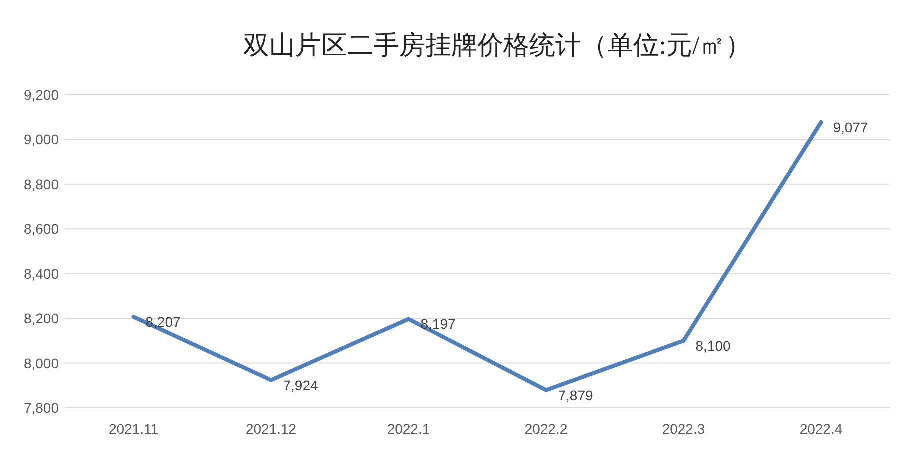 The width and height of the screenshot is (911, 460). Describe the element at coordinates (133, 429) in the screenshot. I see `x-tick-label: 2021.11` at that location.